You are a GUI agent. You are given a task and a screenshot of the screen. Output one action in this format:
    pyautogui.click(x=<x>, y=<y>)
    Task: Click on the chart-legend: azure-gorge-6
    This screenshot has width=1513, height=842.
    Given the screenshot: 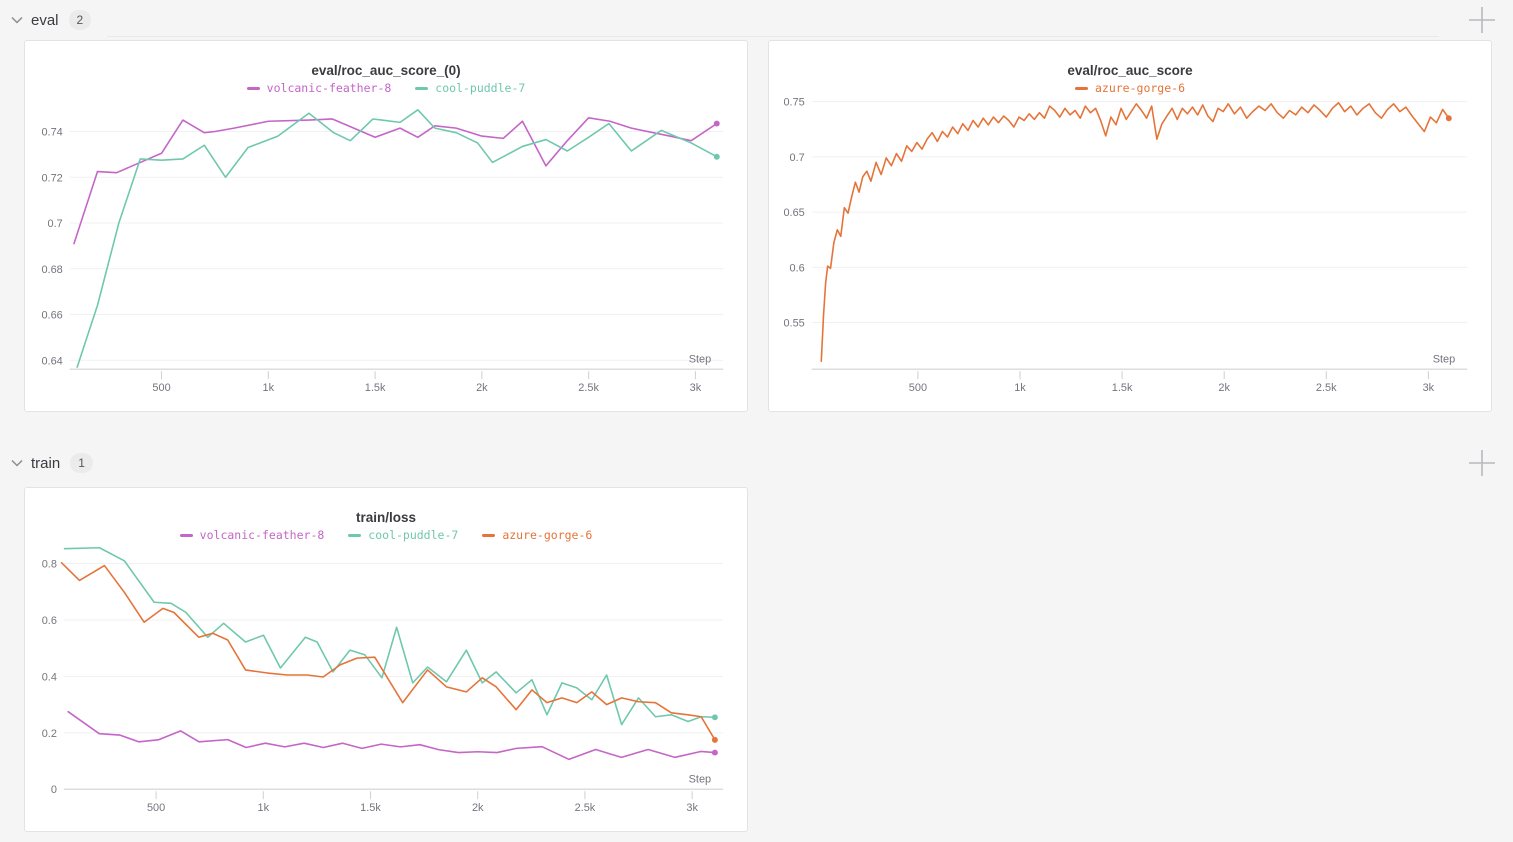 What is the action you would take?
    pyautogui.click(x=1130, y=88)
    